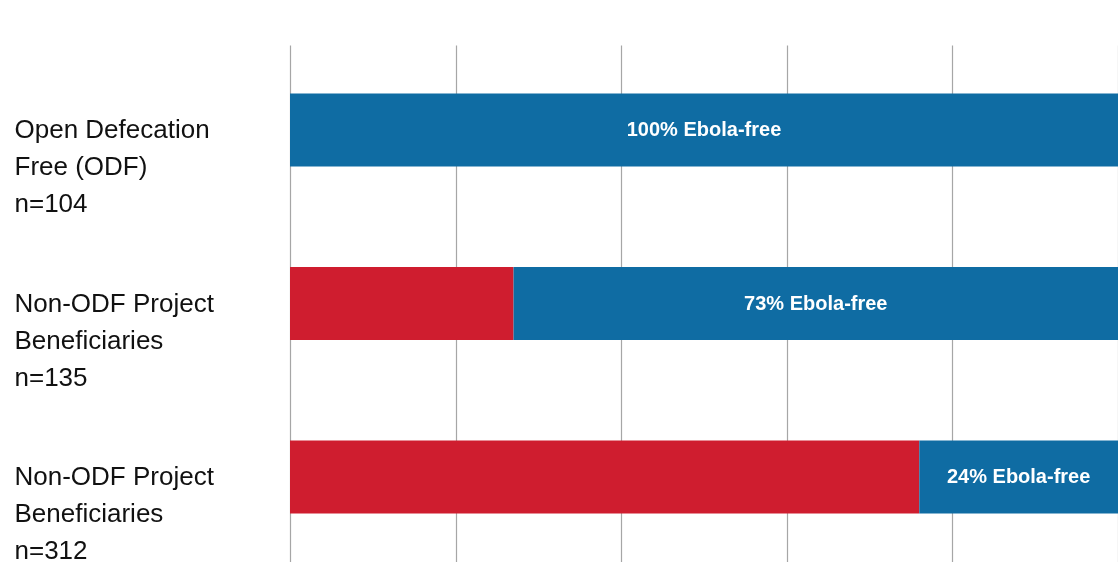  What do you see at coordinates (816, 302) in the screenshot?
I see `data-label: 73% Ebola-free` at bounding box center [816, 302].